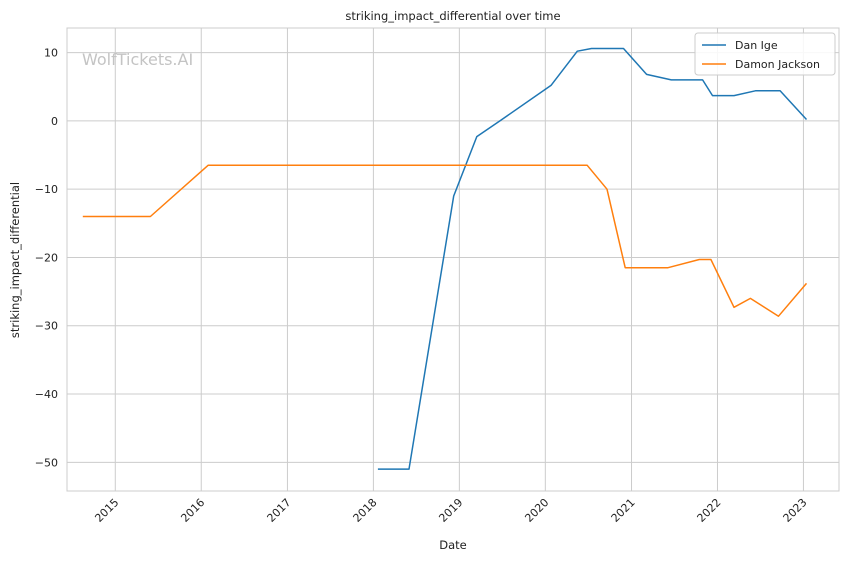 The width and height of the screenshot is (850, 561). I want to click on y-tick-label: −10, so click(46, 189).